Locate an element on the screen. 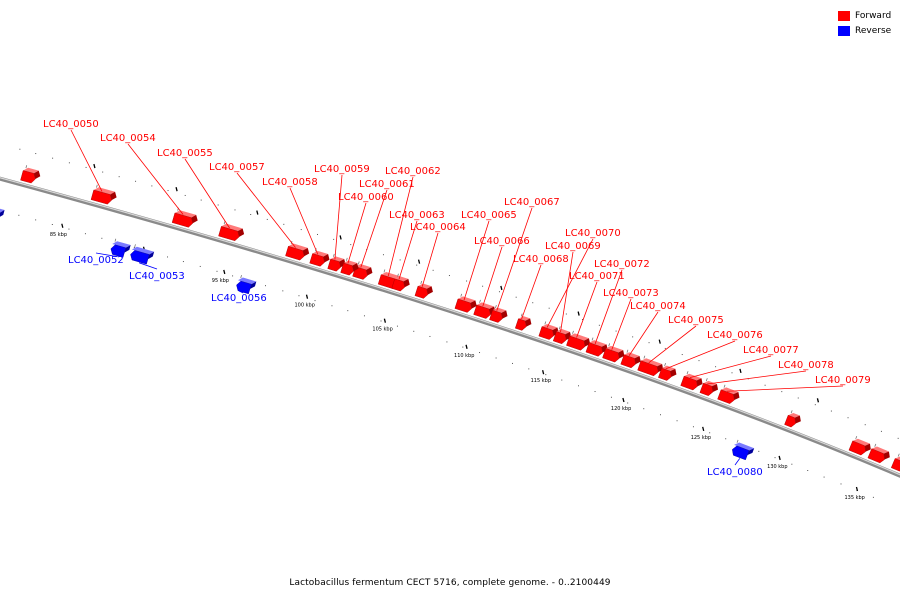 This screenshot has height=600, width=900. gene-label: LC40_0080 is located at coordinates (735, 472).